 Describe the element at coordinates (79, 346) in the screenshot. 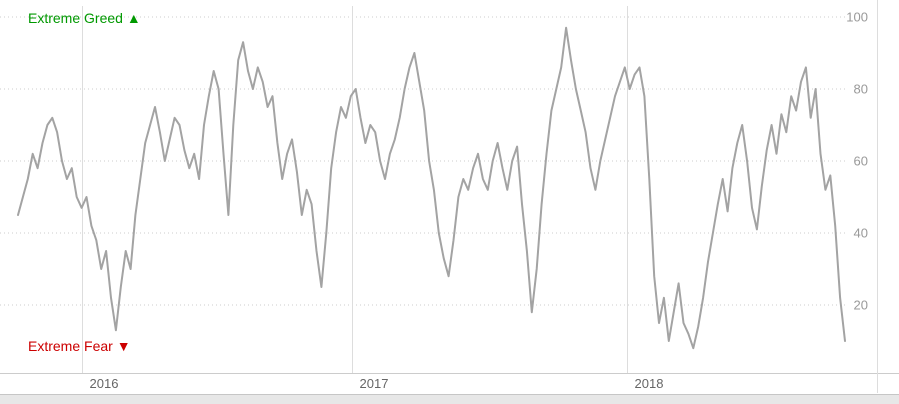

I see `extreme-fear-label: Extreme Fear ▼` at that location.